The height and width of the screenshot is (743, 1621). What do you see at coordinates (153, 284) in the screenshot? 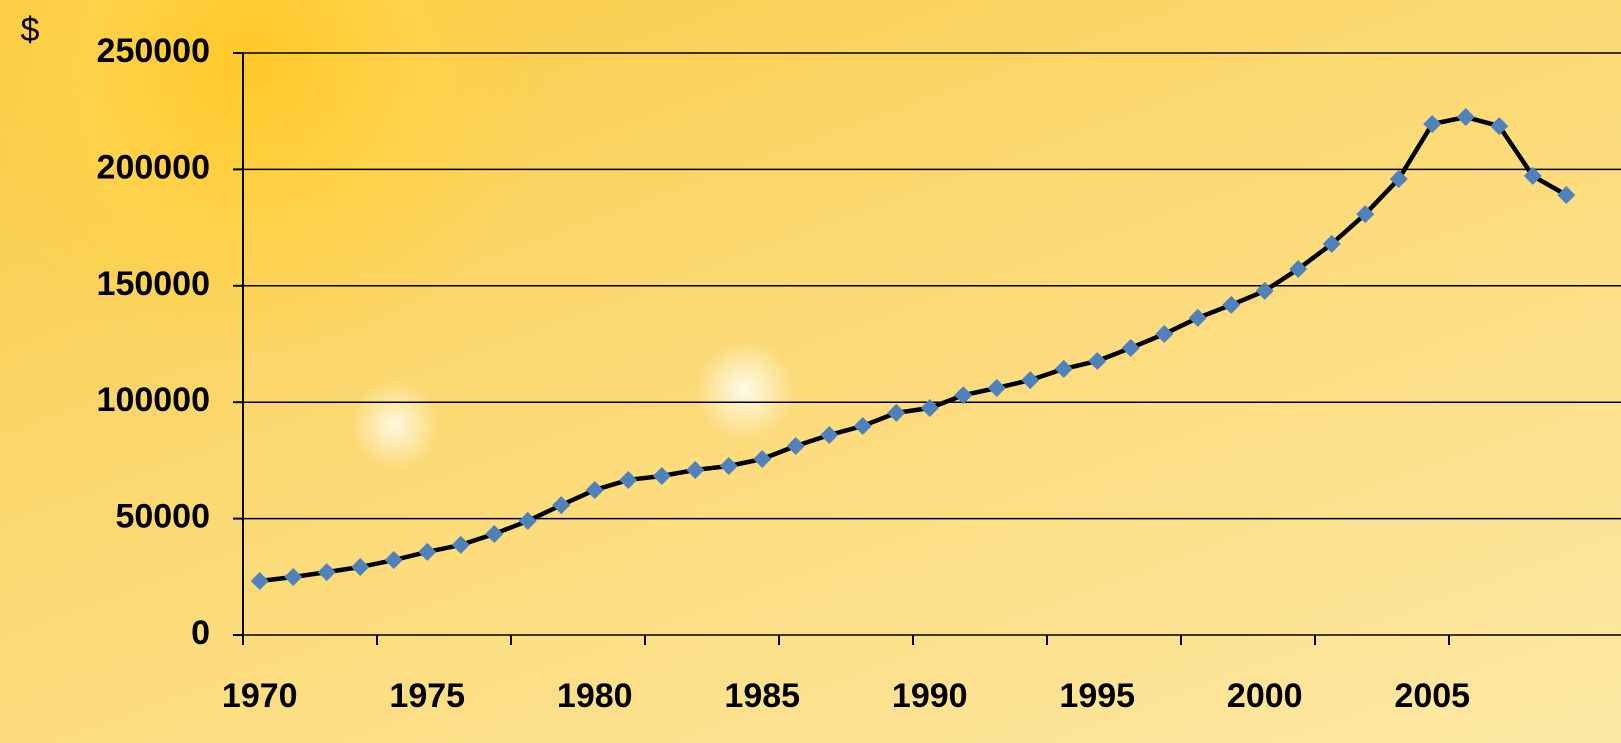
I see `y-tick-label: 150000` at bounding box center [153, 284].